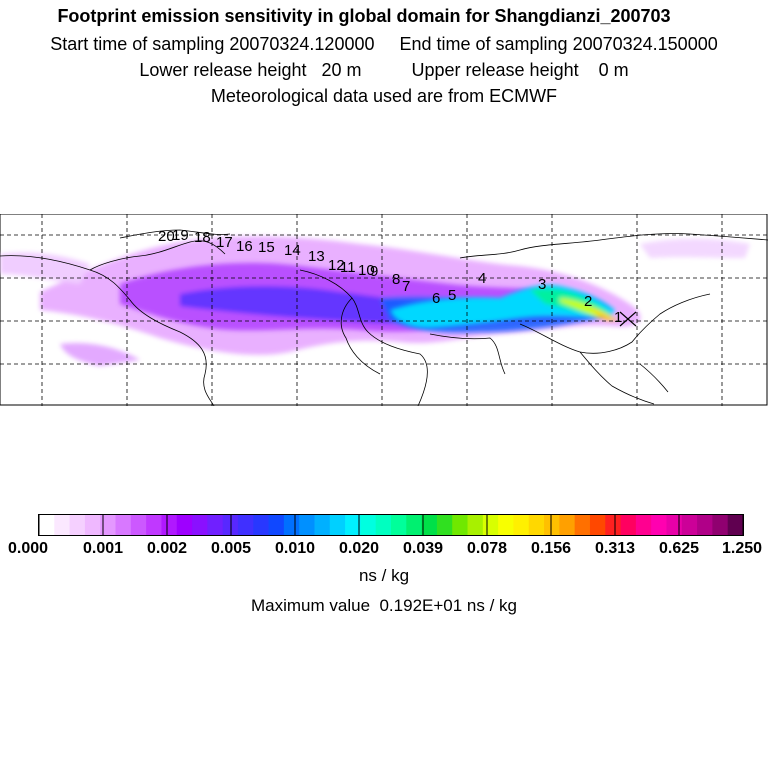 The image size is (768, 768). Describe the element at coordinates (167, 548) in the screenshot. I see `colorbar-tick-label: 0.002` at that location.